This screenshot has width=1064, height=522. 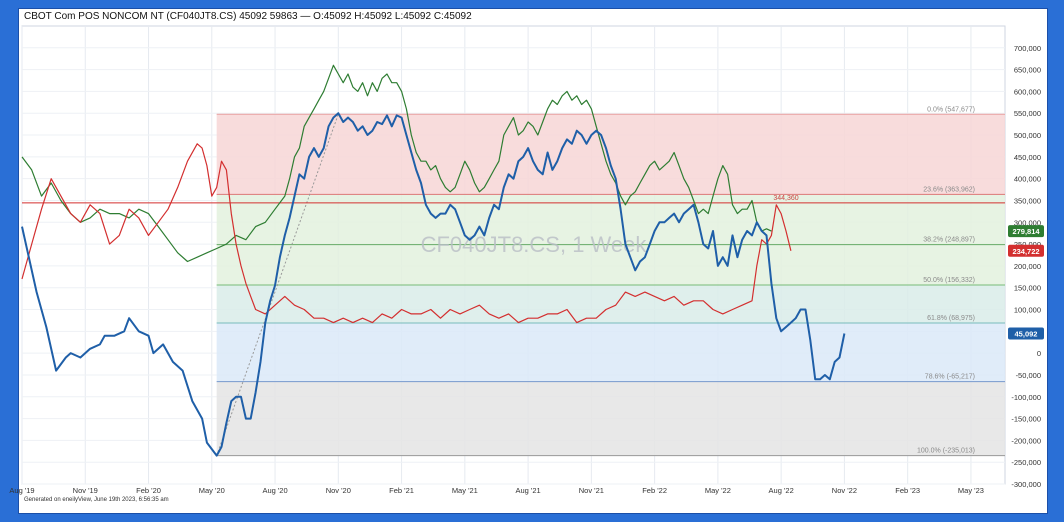 I want to click on fib-level-label: 0.0% (547,677), so click(x=951, y=109).